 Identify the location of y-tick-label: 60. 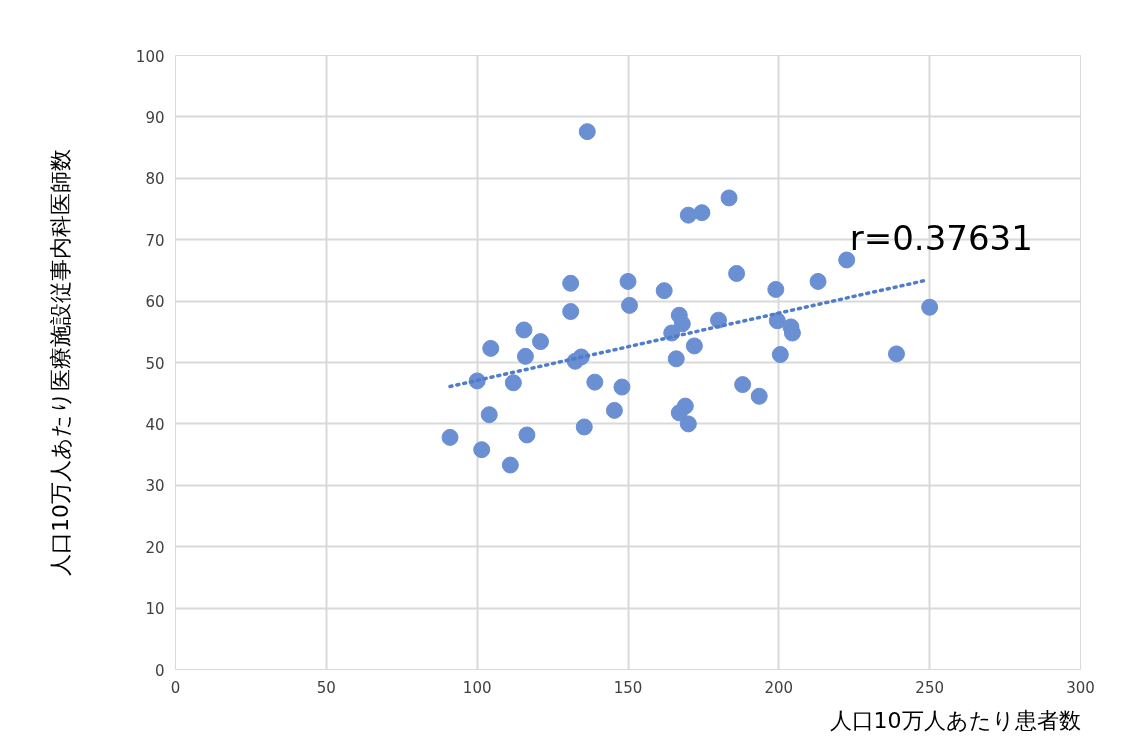
(155, 302).